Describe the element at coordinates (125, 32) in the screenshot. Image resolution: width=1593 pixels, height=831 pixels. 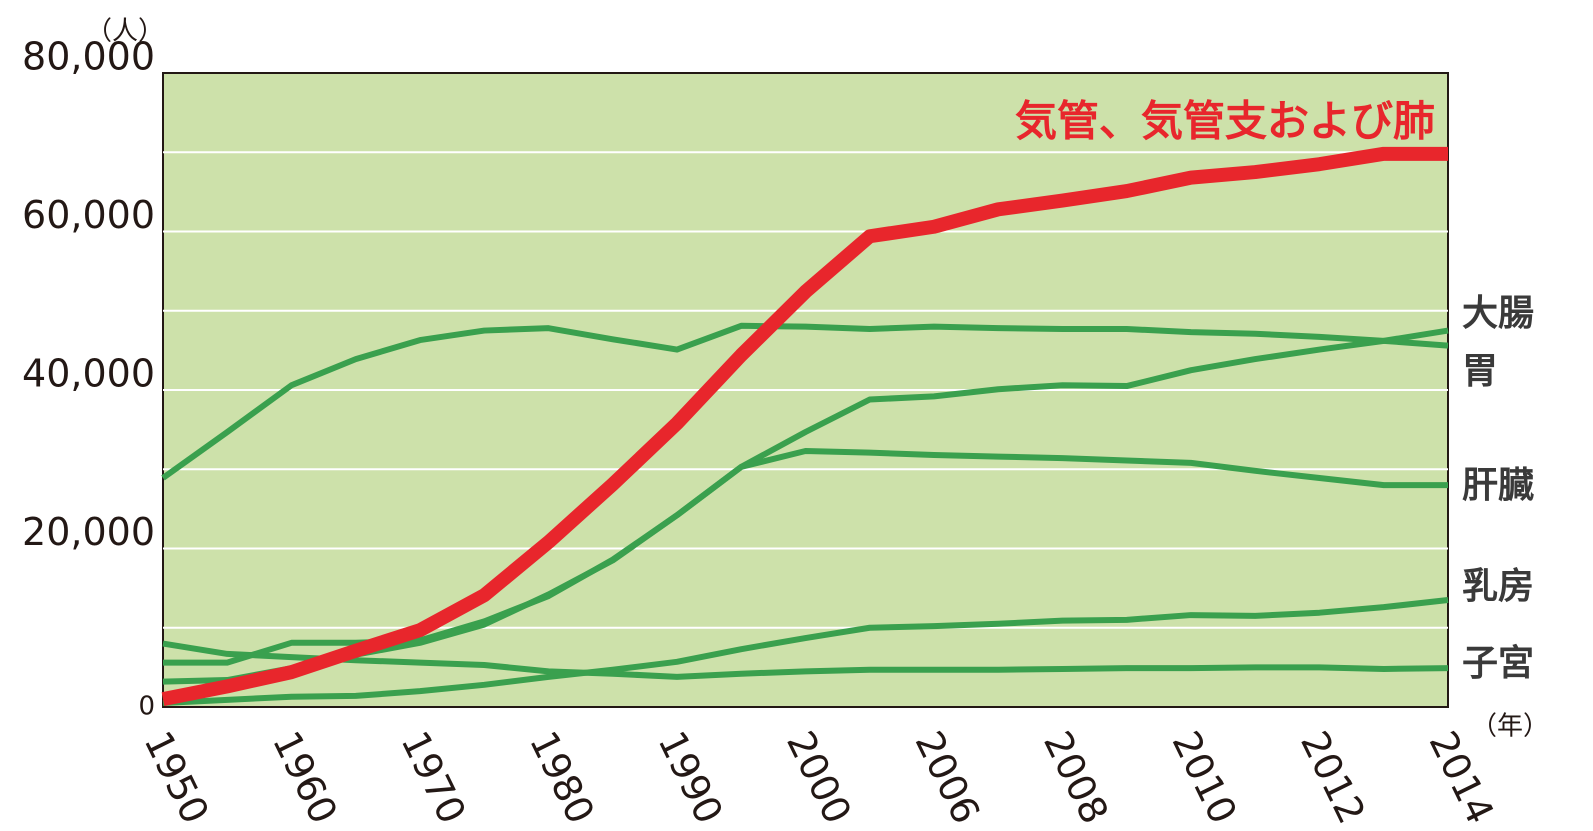
I see `y-unit: （人）` at that location.